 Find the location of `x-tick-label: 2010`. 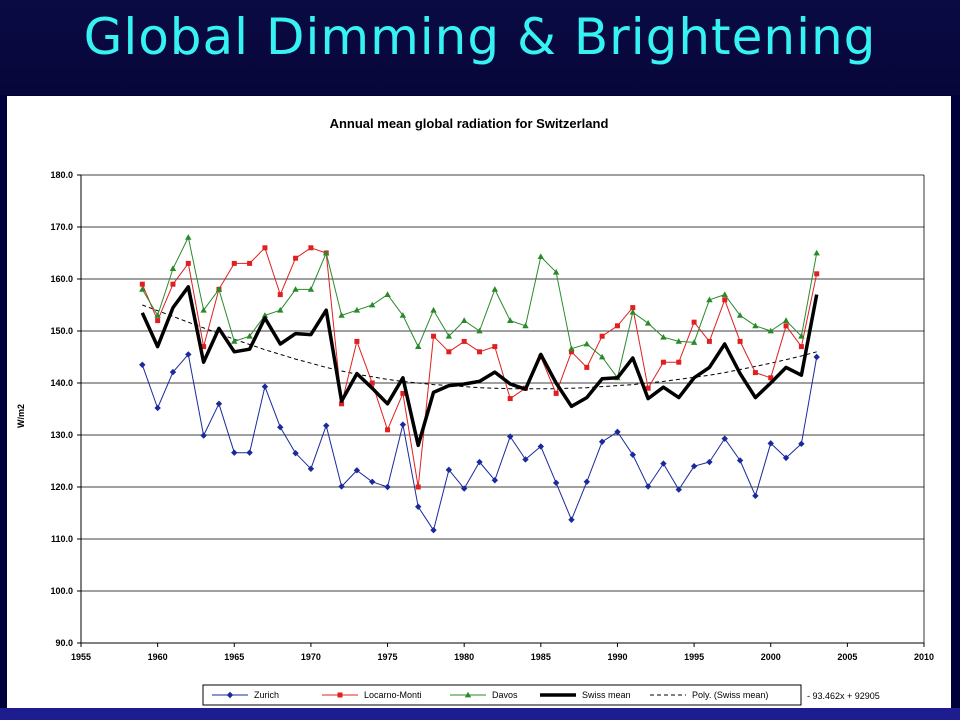

x-tick-label: 2010 is located at coordinates (924, 657).